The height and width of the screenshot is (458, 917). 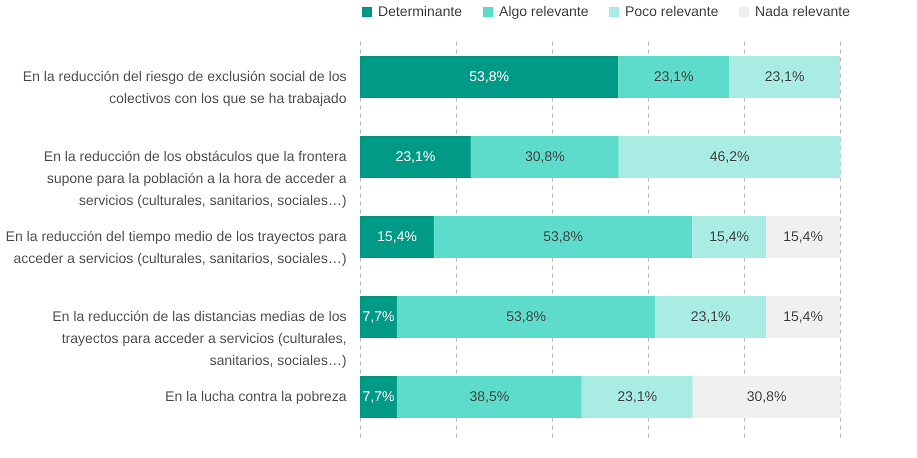 What do you see at coordinates (544, 11) in the screenshot?
I see `legend-label: Algo relevante` at bounding box center [544, 11].